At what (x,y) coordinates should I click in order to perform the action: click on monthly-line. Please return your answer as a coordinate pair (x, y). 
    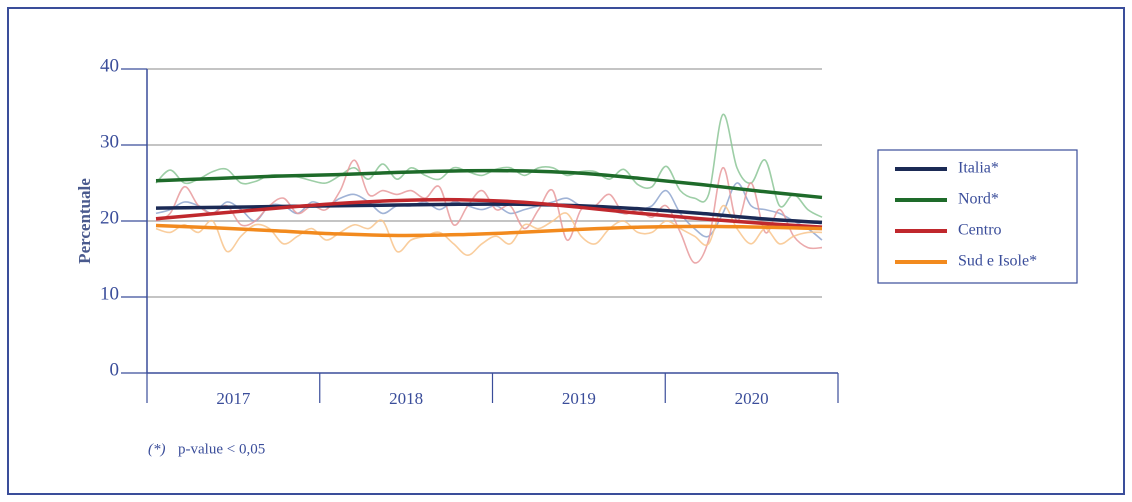
    Looking at the image, I should click on (489, 230).